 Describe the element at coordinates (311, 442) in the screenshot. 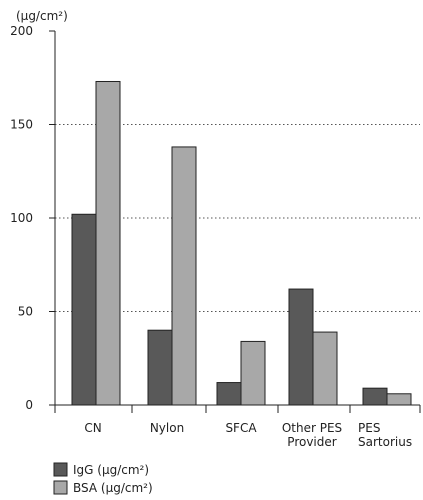

I see `x-category-label: Provider` at that location.